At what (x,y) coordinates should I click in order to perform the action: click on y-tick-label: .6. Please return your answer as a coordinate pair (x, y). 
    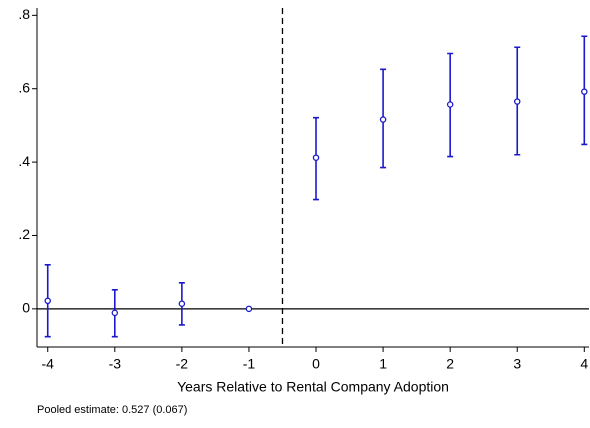
    Looking at the image, I should click on (24, 87).